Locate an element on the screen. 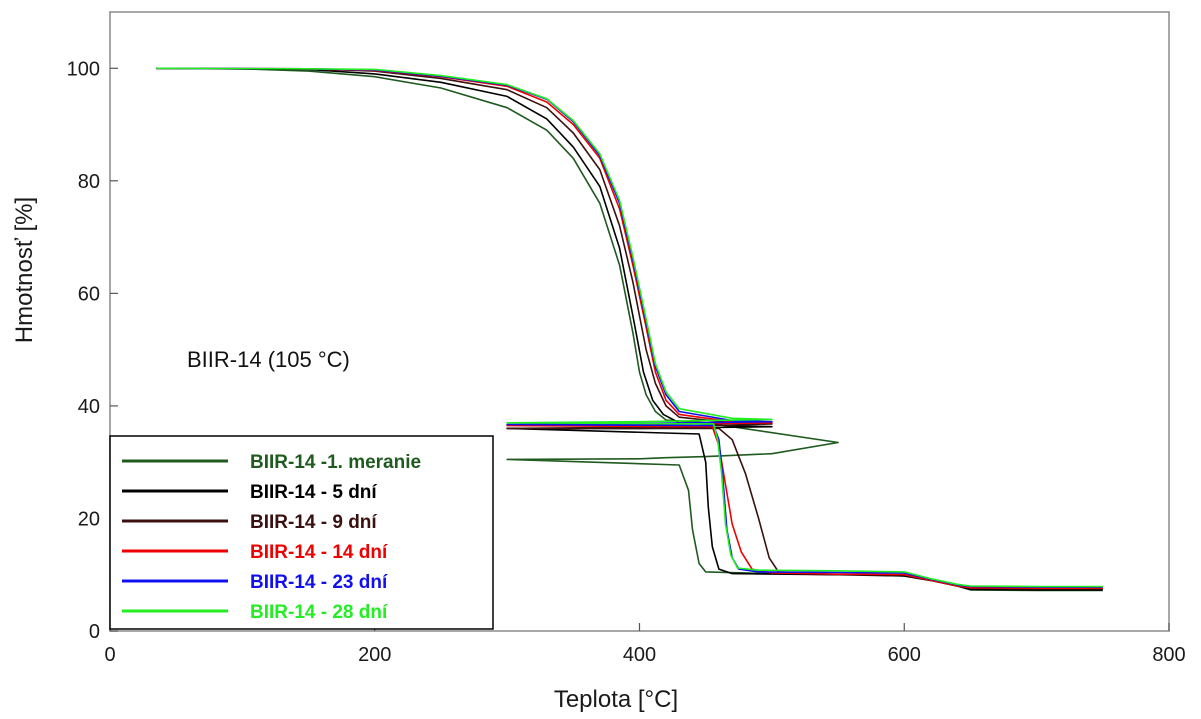 The height and width of the screenshot is (719, 1201). legend-box is located at coordinates (301, 532).